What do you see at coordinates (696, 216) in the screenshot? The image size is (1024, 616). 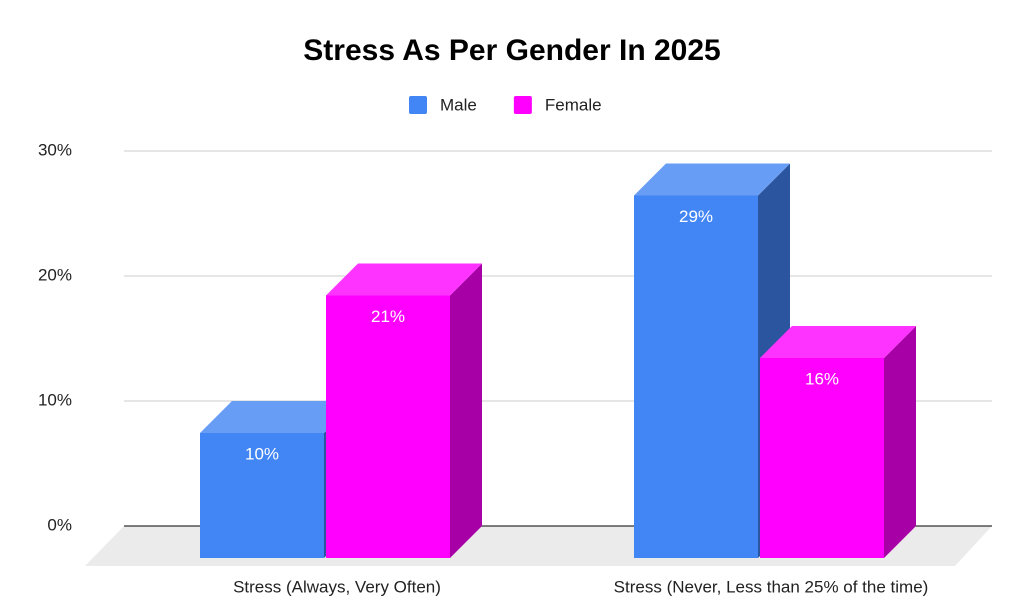 I see `data-label: 29%` at bounding box center [696, 216].